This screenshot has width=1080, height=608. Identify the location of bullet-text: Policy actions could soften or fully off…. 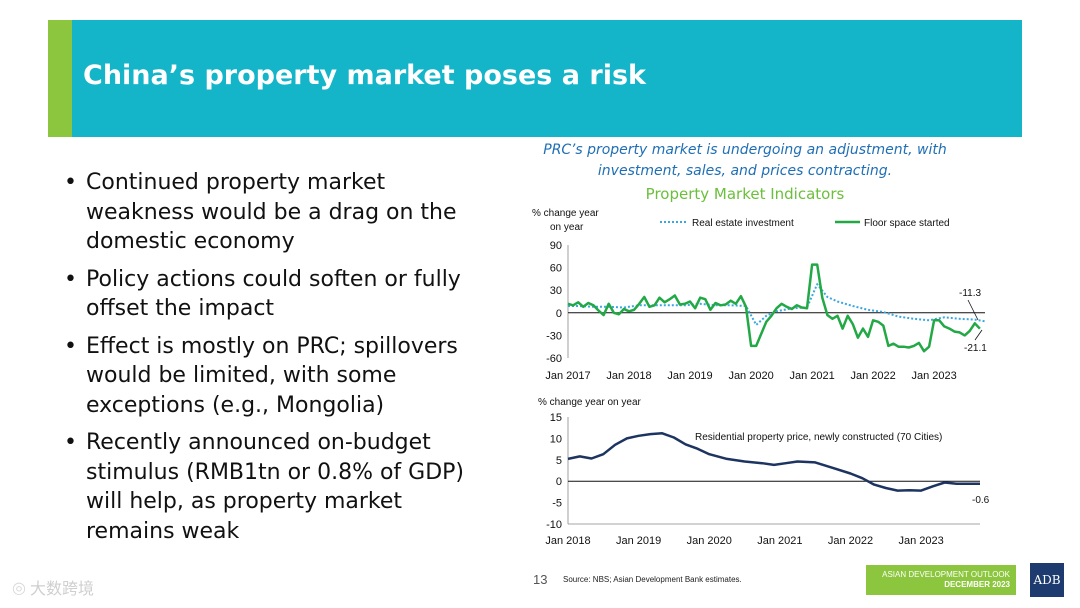
(273, 294).